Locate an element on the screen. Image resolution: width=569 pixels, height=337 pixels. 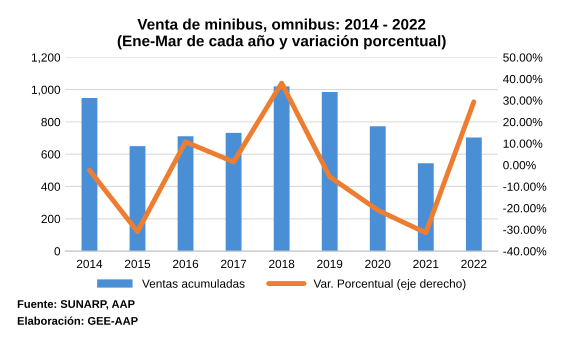
text: Elaboración: GEE-AAP is located at coordinates (78, 320).